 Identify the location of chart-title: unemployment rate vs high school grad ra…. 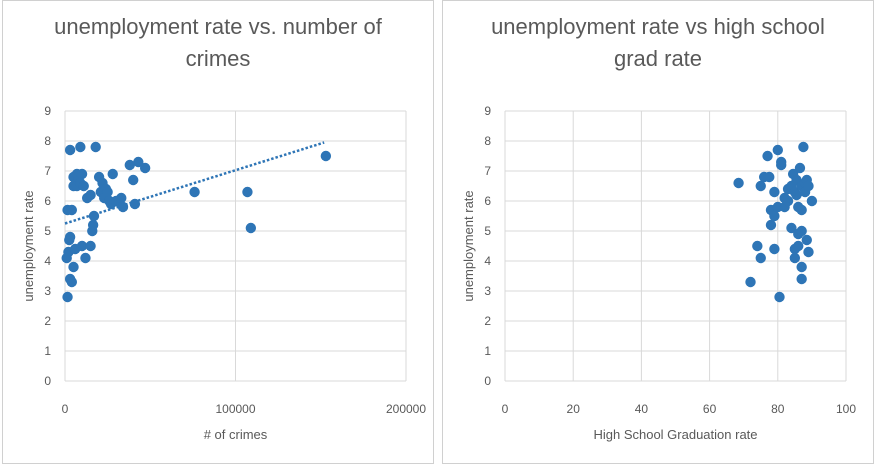
(658, 43).